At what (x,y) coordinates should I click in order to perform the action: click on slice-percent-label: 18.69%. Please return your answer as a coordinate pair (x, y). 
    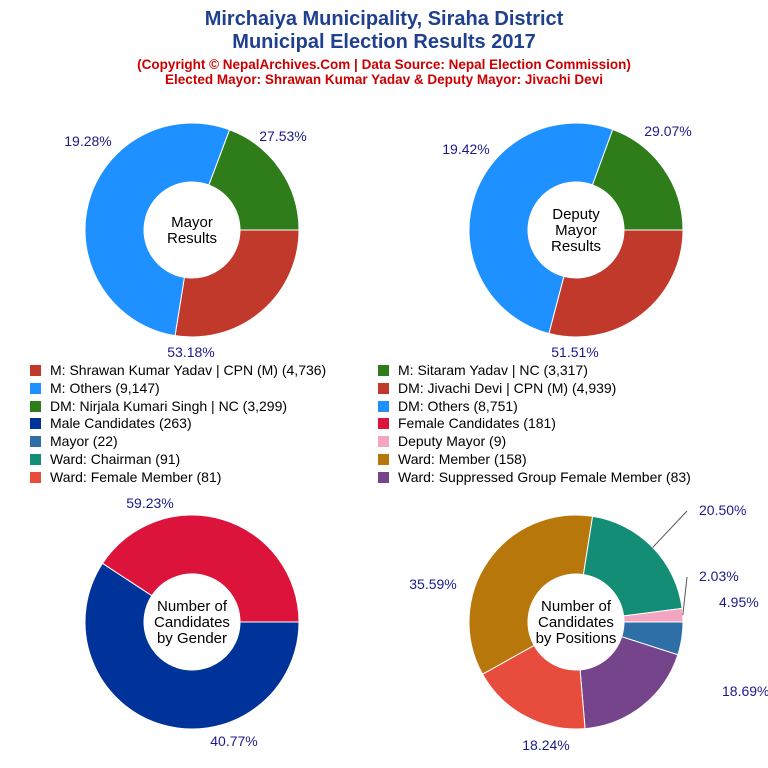
    Looking at the image, I should click on (745, 691).